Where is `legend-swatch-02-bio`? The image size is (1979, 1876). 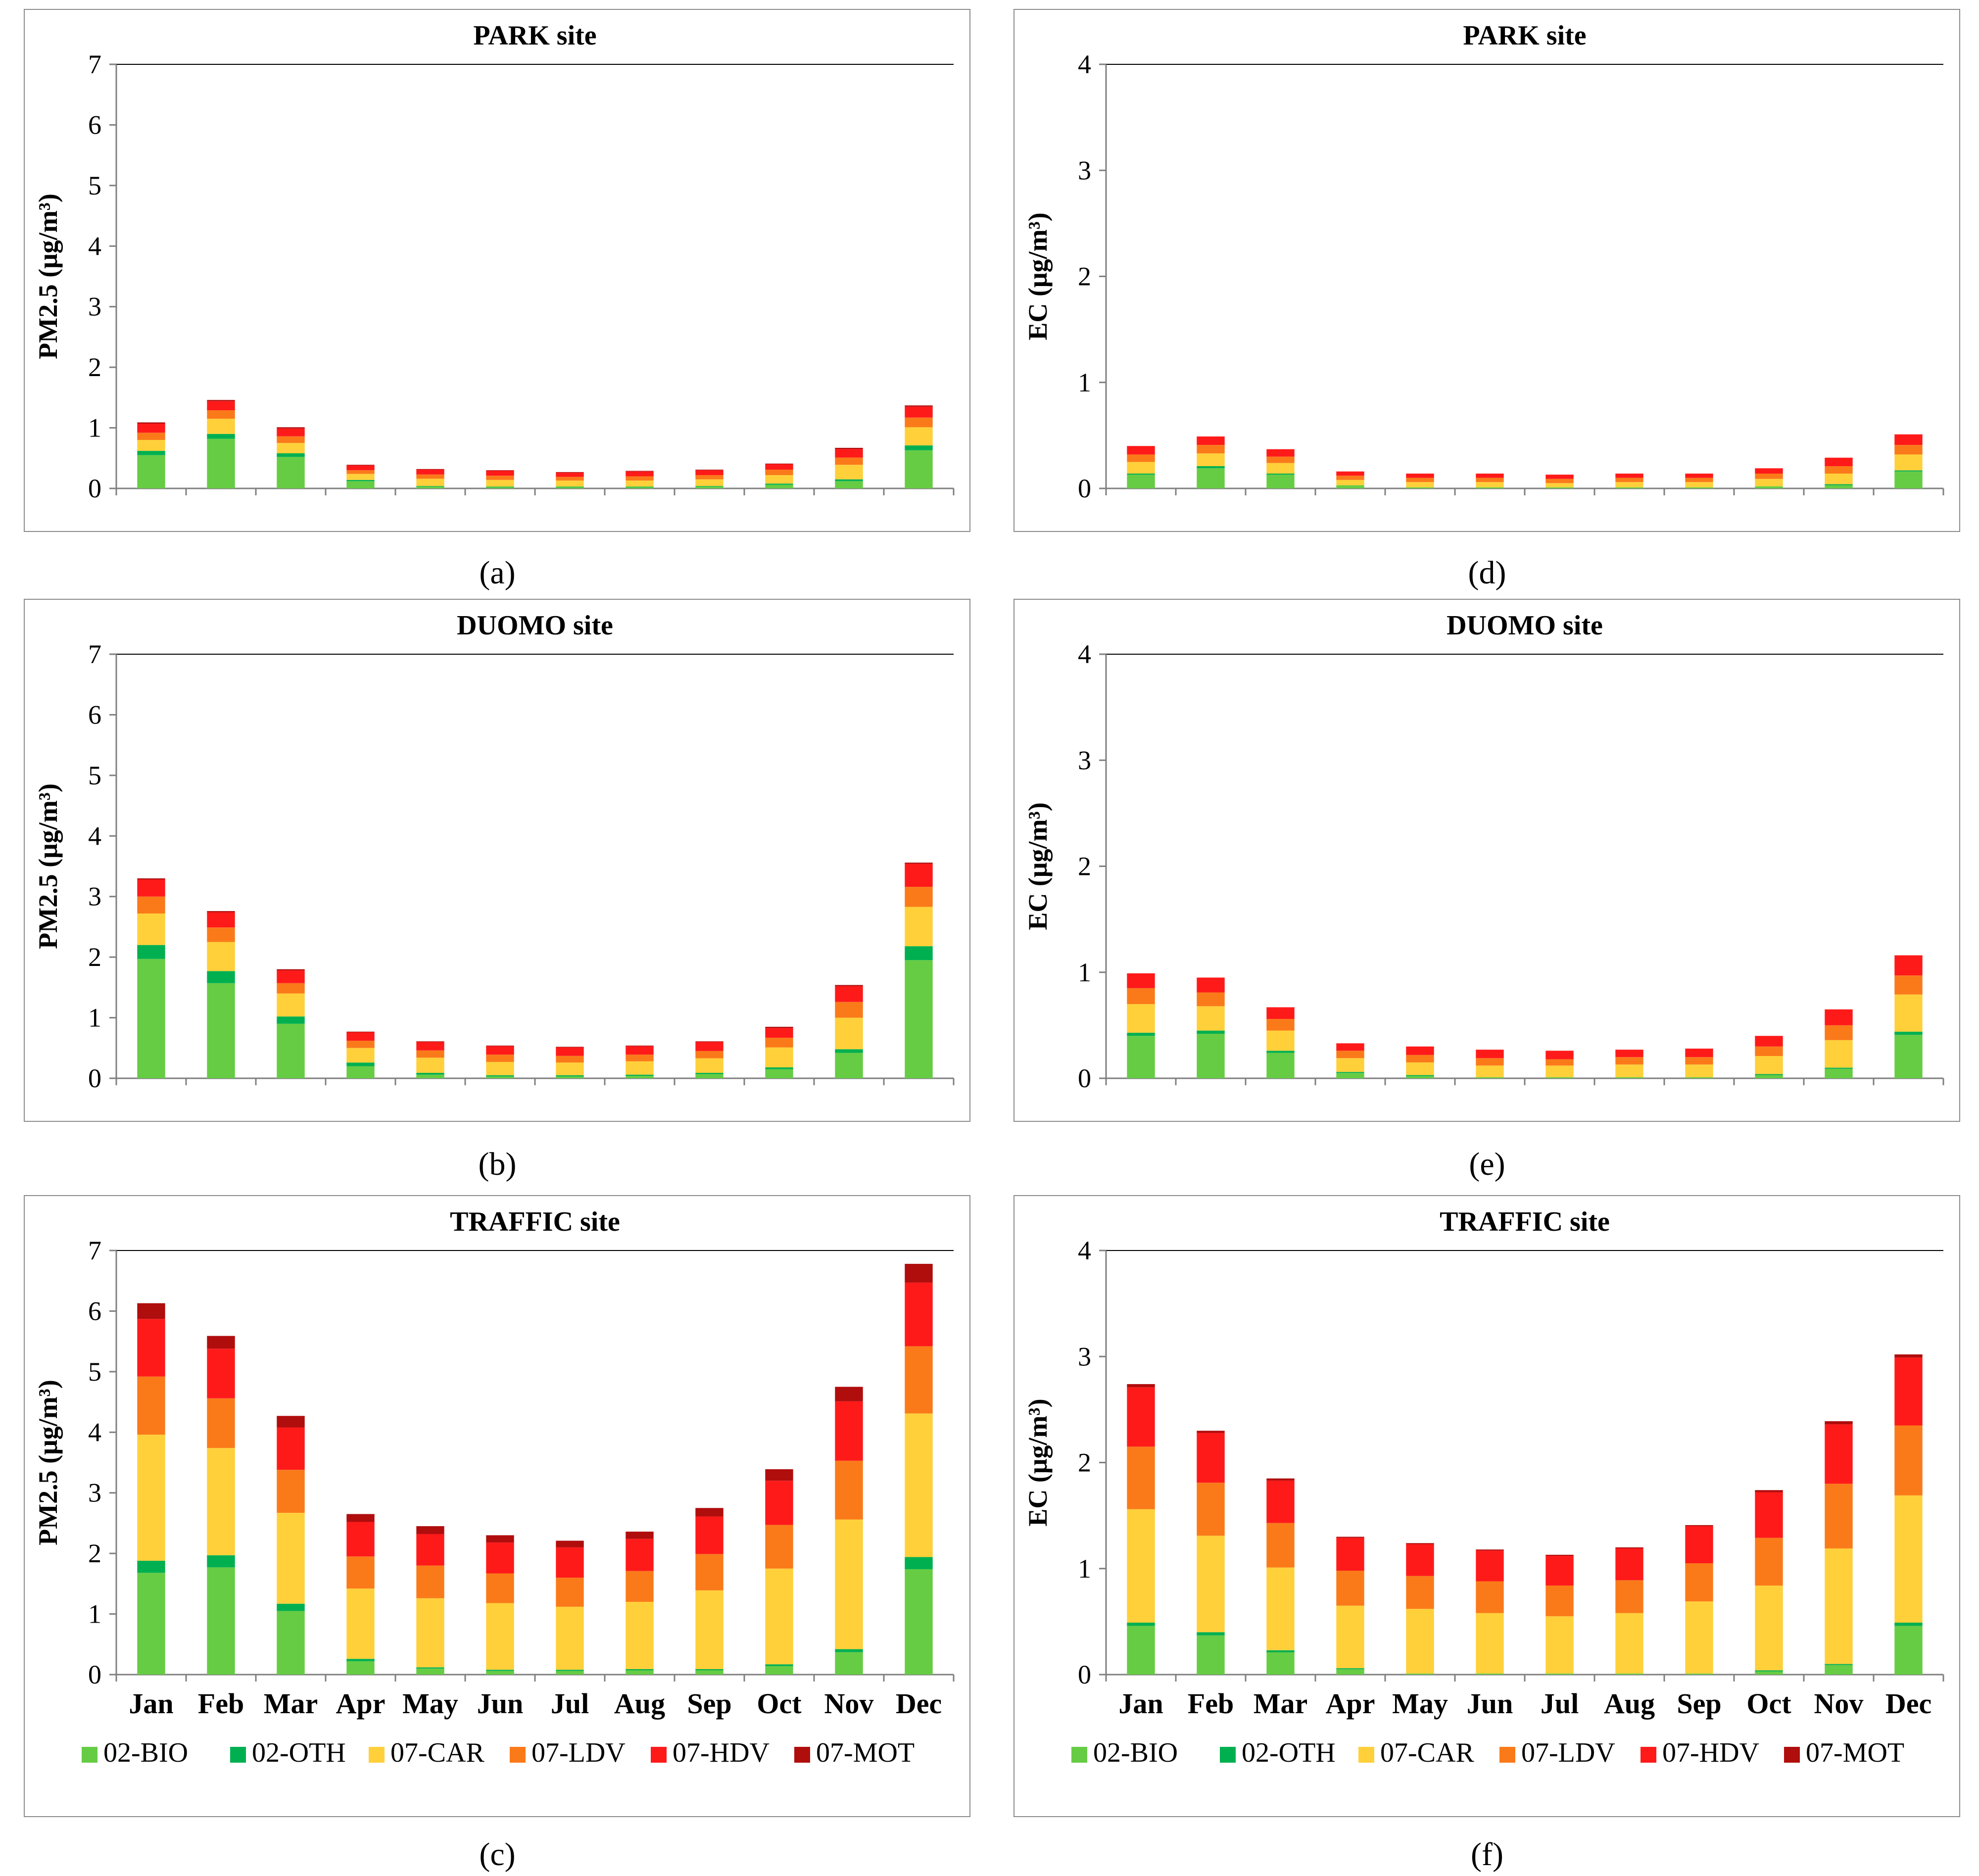
legend-swatch-02-bio is located at coordinates (1079, 1755).